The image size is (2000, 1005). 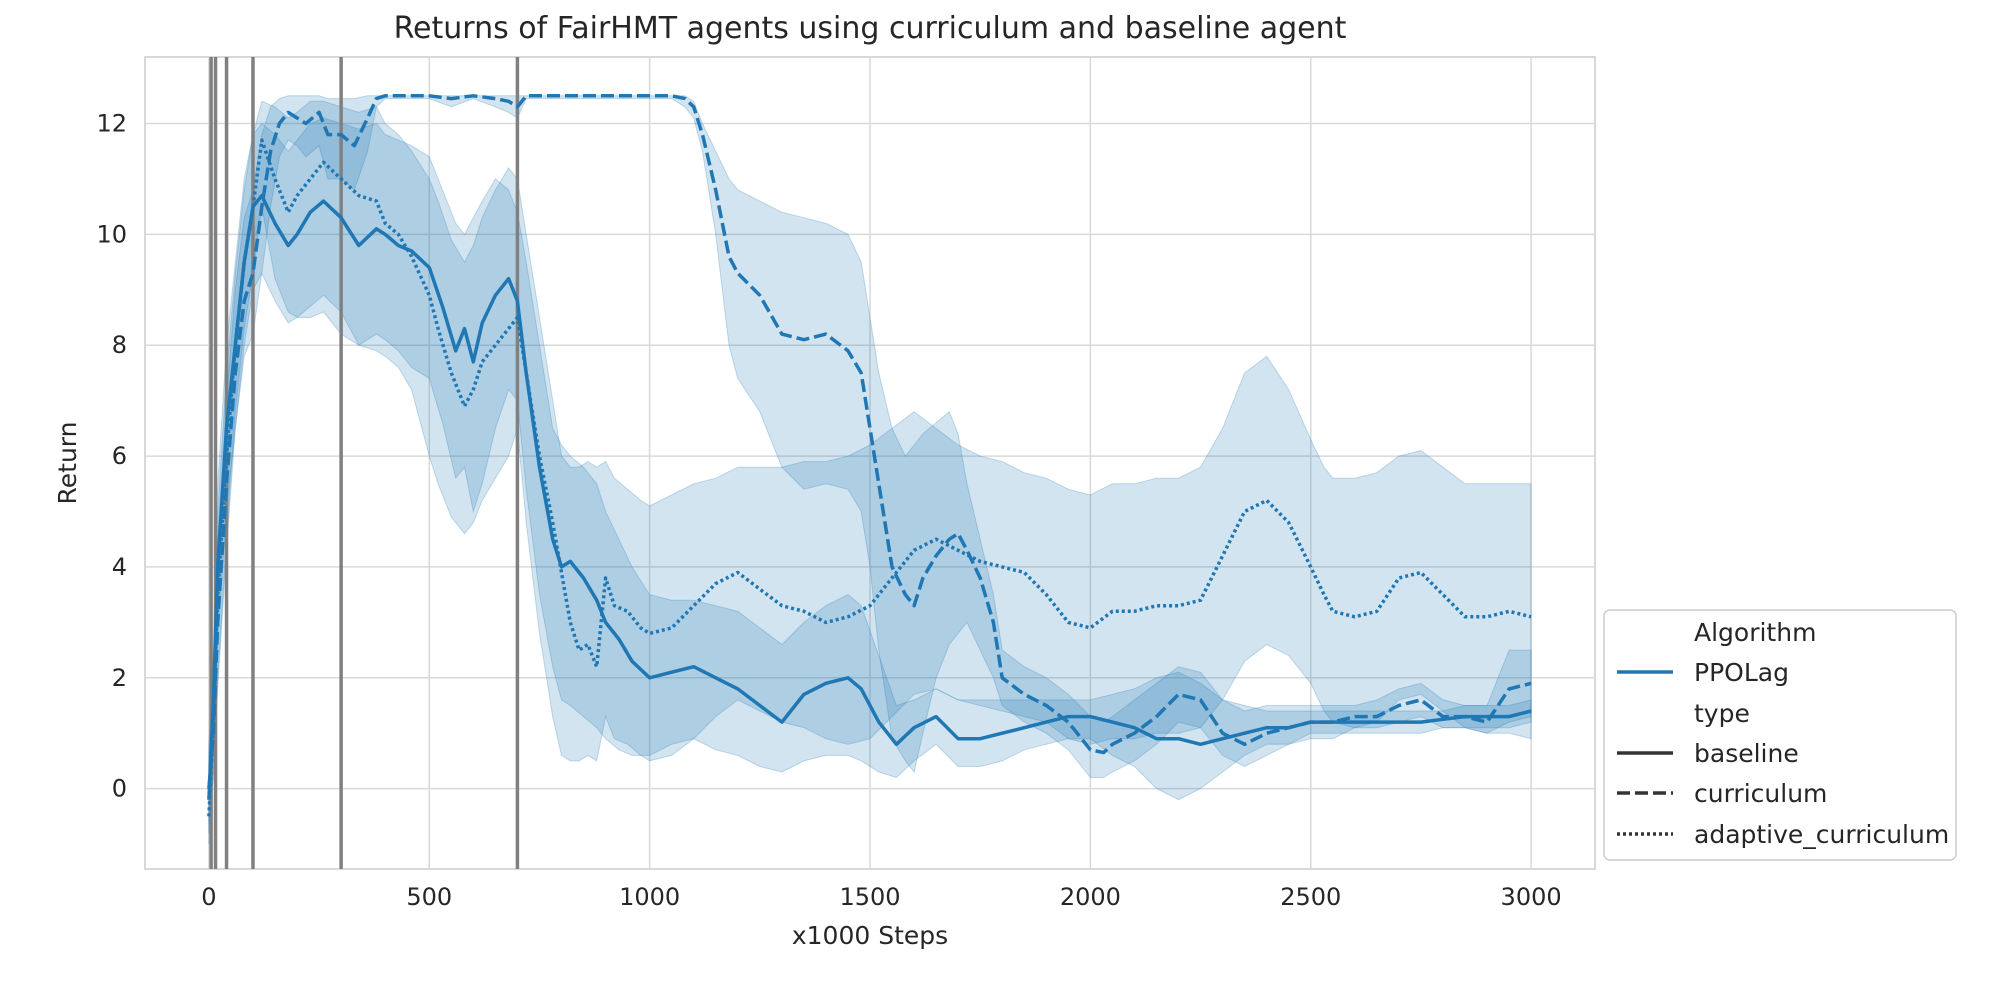 What do you see at coordinates (119, 345) in the screenshot?
I see `y-tick-label: 8` at bounding box center [119, 345].